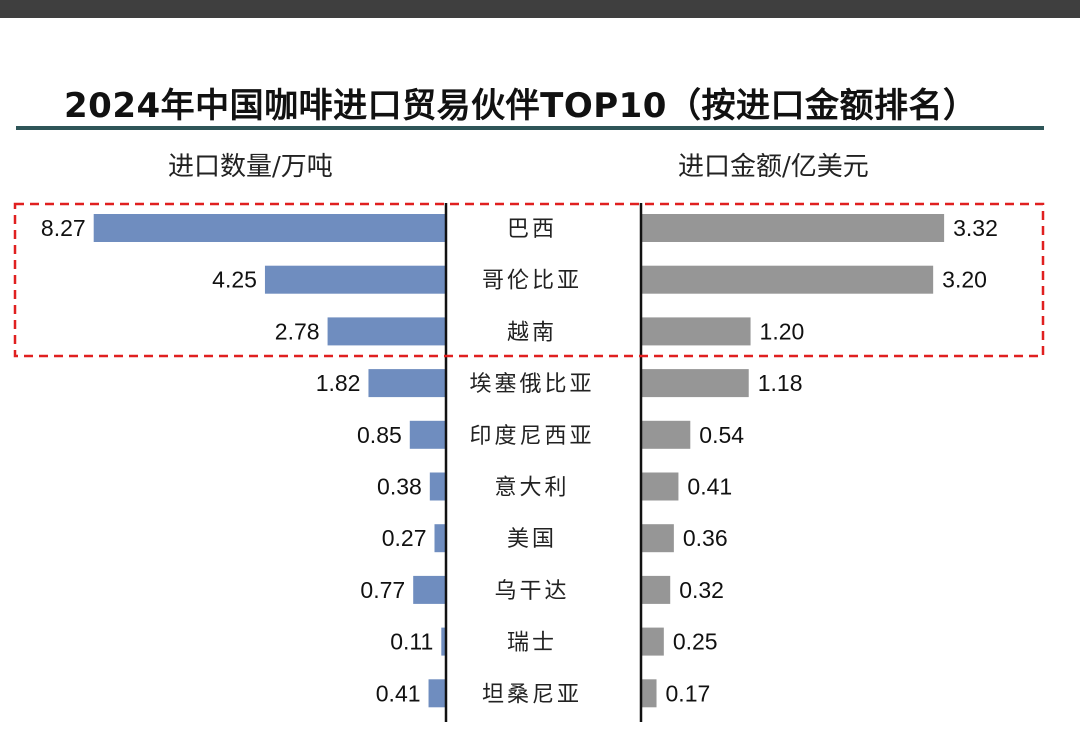  Describe the element at coordinates (234, 280) in the screenshot. I see `quantity-label: 4.25` at that location.